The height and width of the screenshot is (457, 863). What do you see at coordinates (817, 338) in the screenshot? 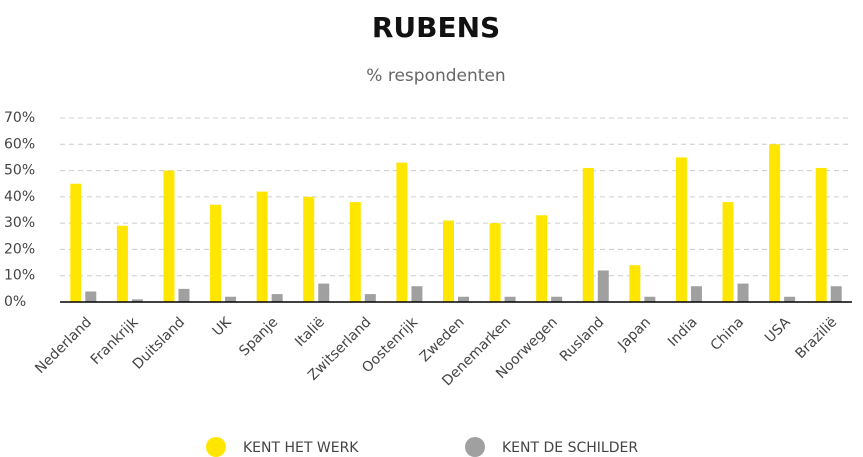
I see `x-tick-label: Brazilië` at bounding box center [817, 338].